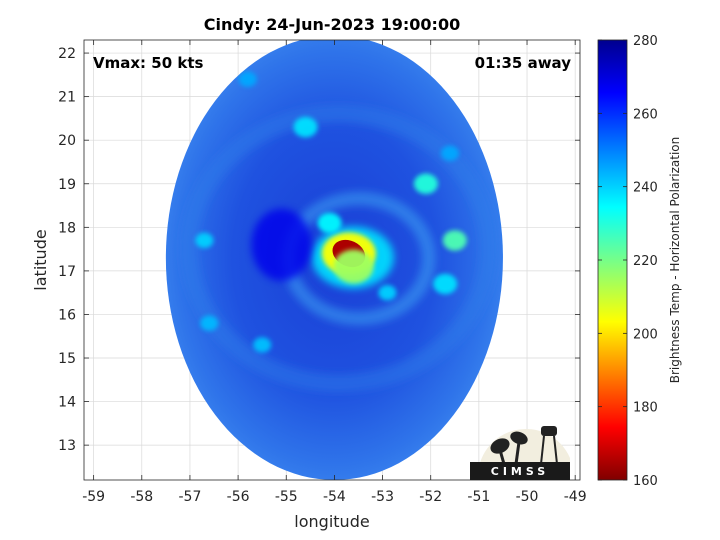 The image size is (720, 540). I want to click on inner-band-blob, so click(353, 266).